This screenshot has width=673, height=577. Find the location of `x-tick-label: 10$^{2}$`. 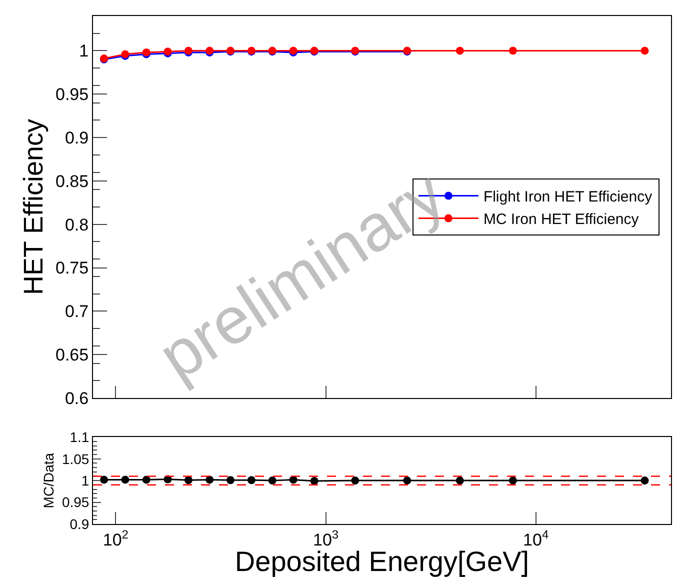

x-tick-label: 10$^{2}$ is located at coordinates (115, 538).